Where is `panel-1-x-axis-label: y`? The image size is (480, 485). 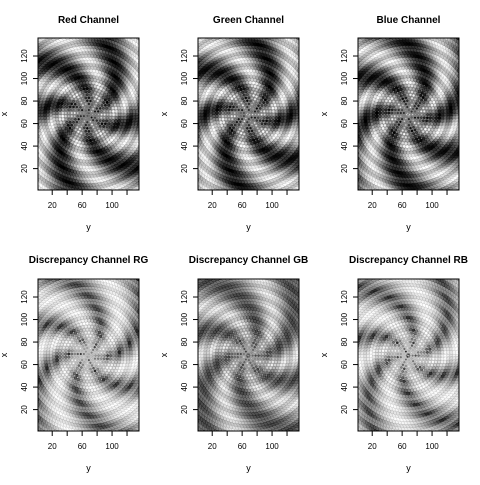
panel-1-x-axis-label: y is located at coordinates (88, 227).